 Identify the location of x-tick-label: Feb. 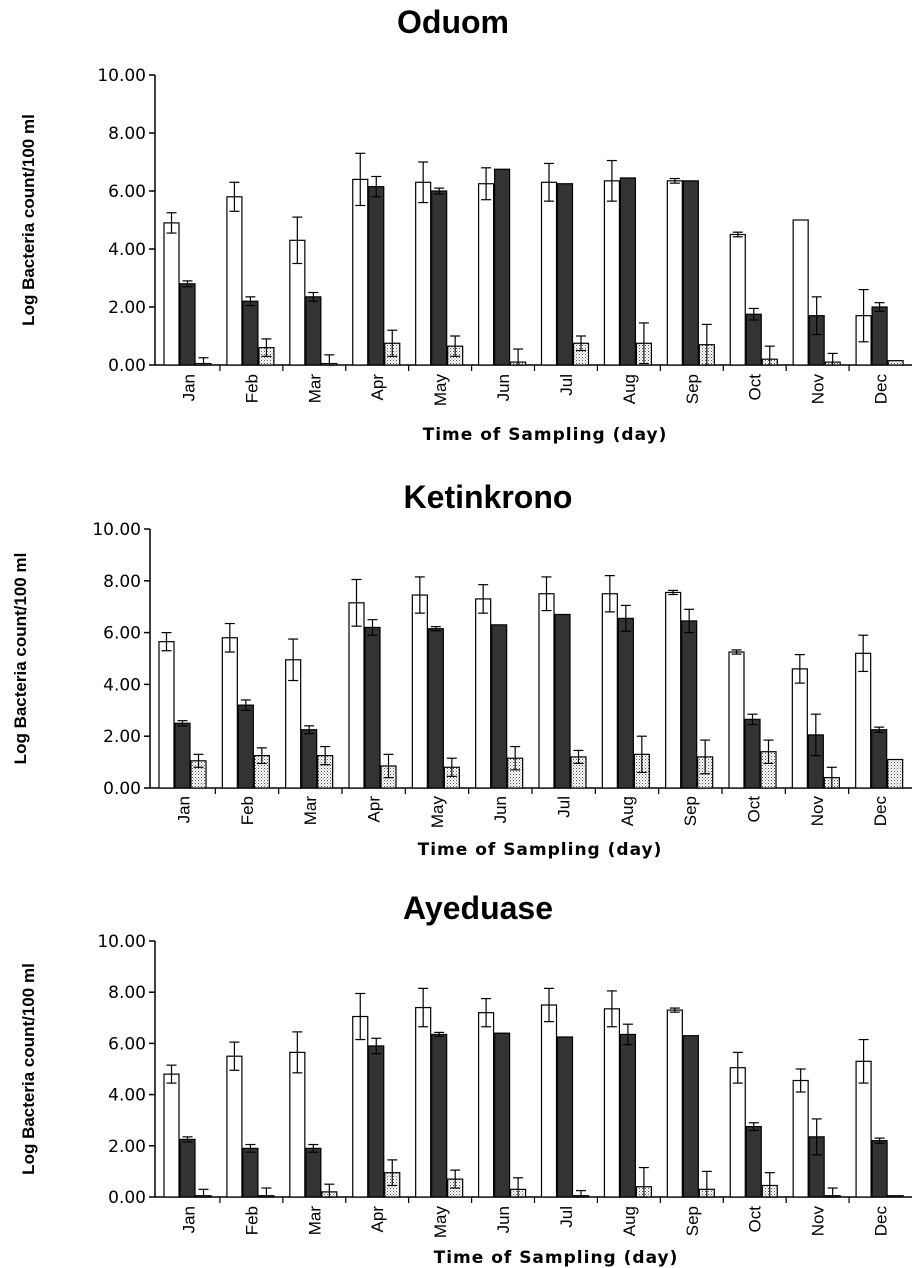
(247, 810).